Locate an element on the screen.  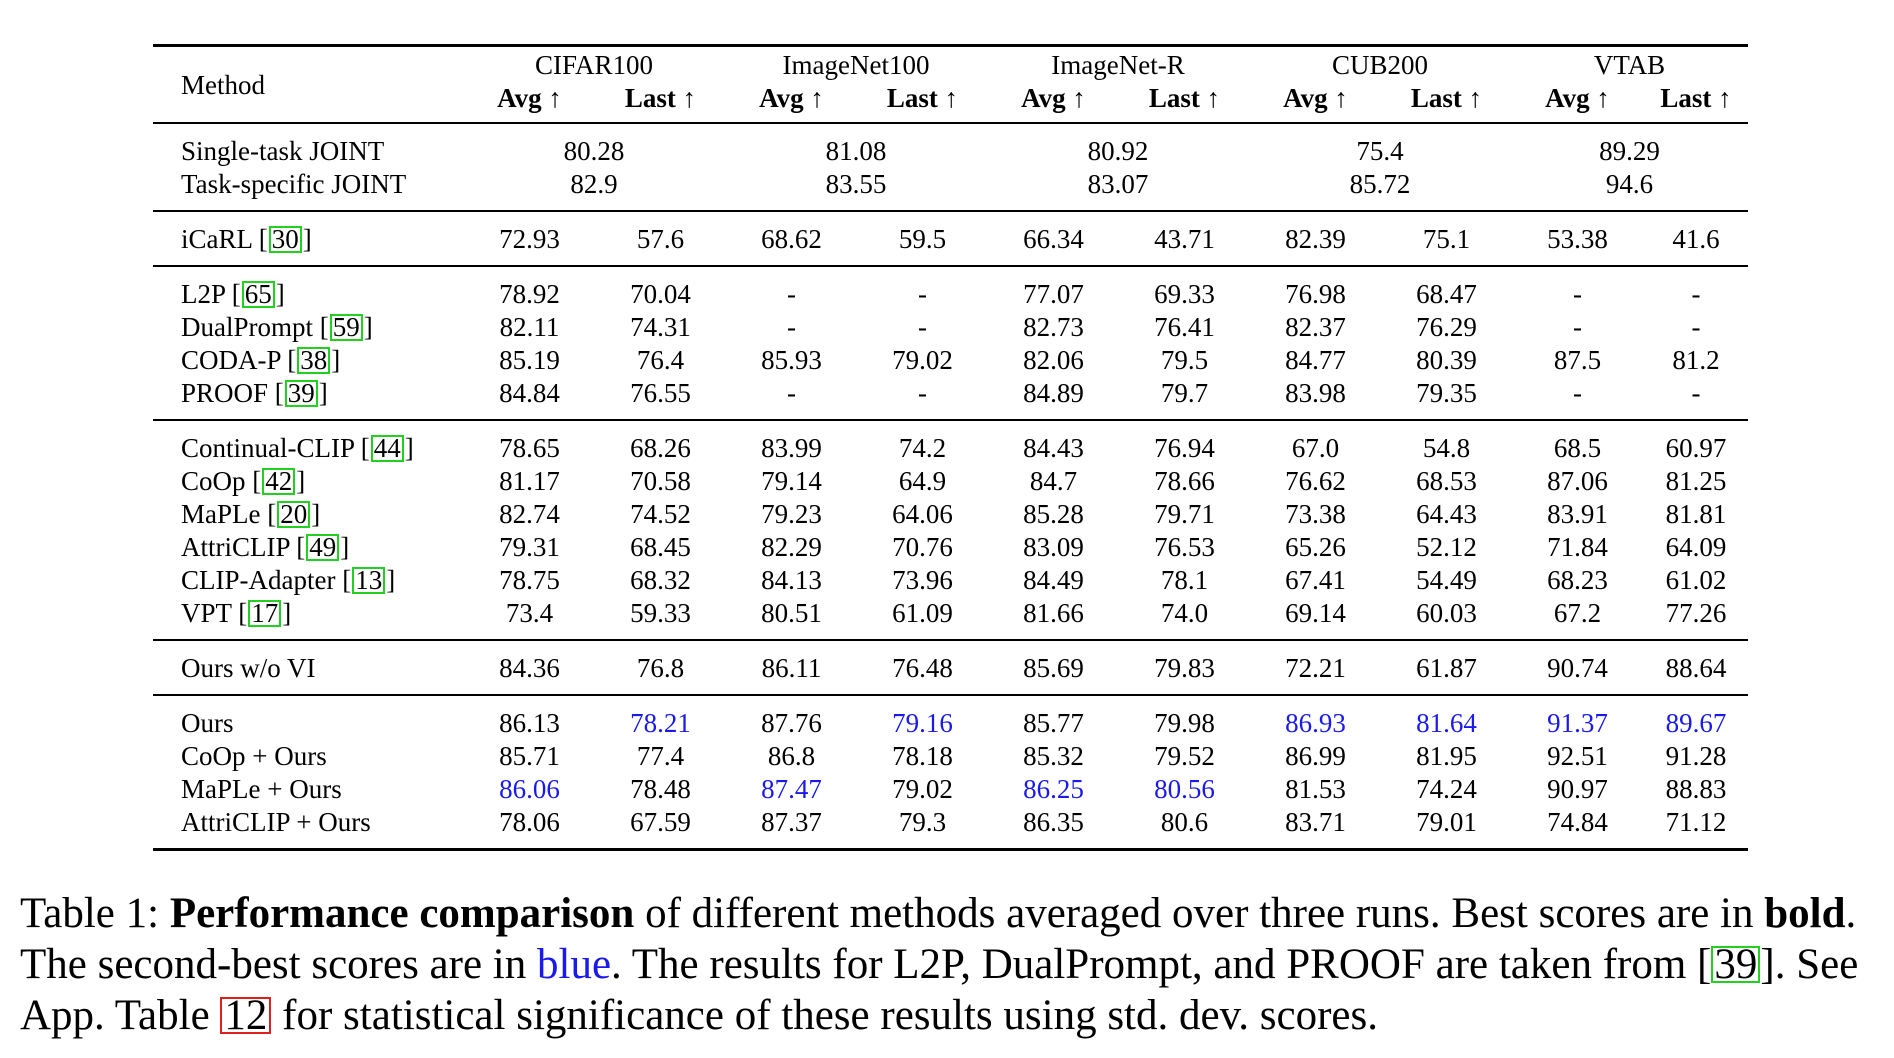
method-cell: iCaRL [30] is located at coordinates (308, 238).